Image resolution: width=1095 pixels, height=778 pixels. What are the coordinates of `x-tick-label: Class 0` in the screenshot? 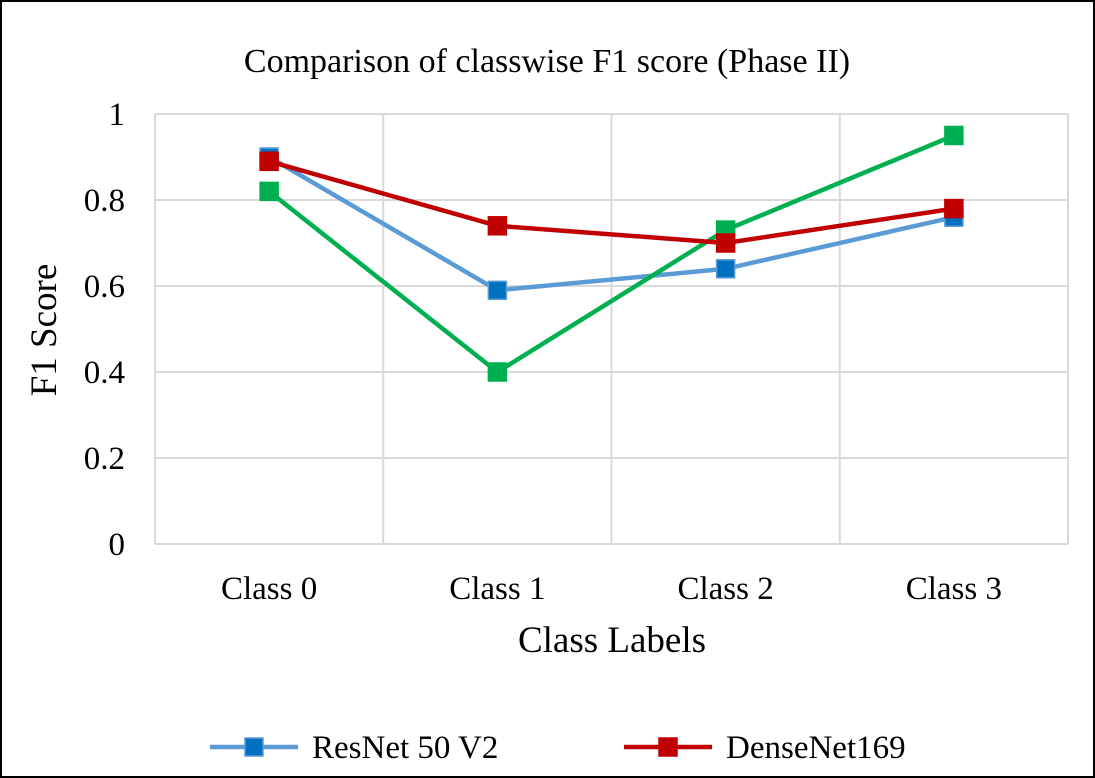 It's located at (269, 589).